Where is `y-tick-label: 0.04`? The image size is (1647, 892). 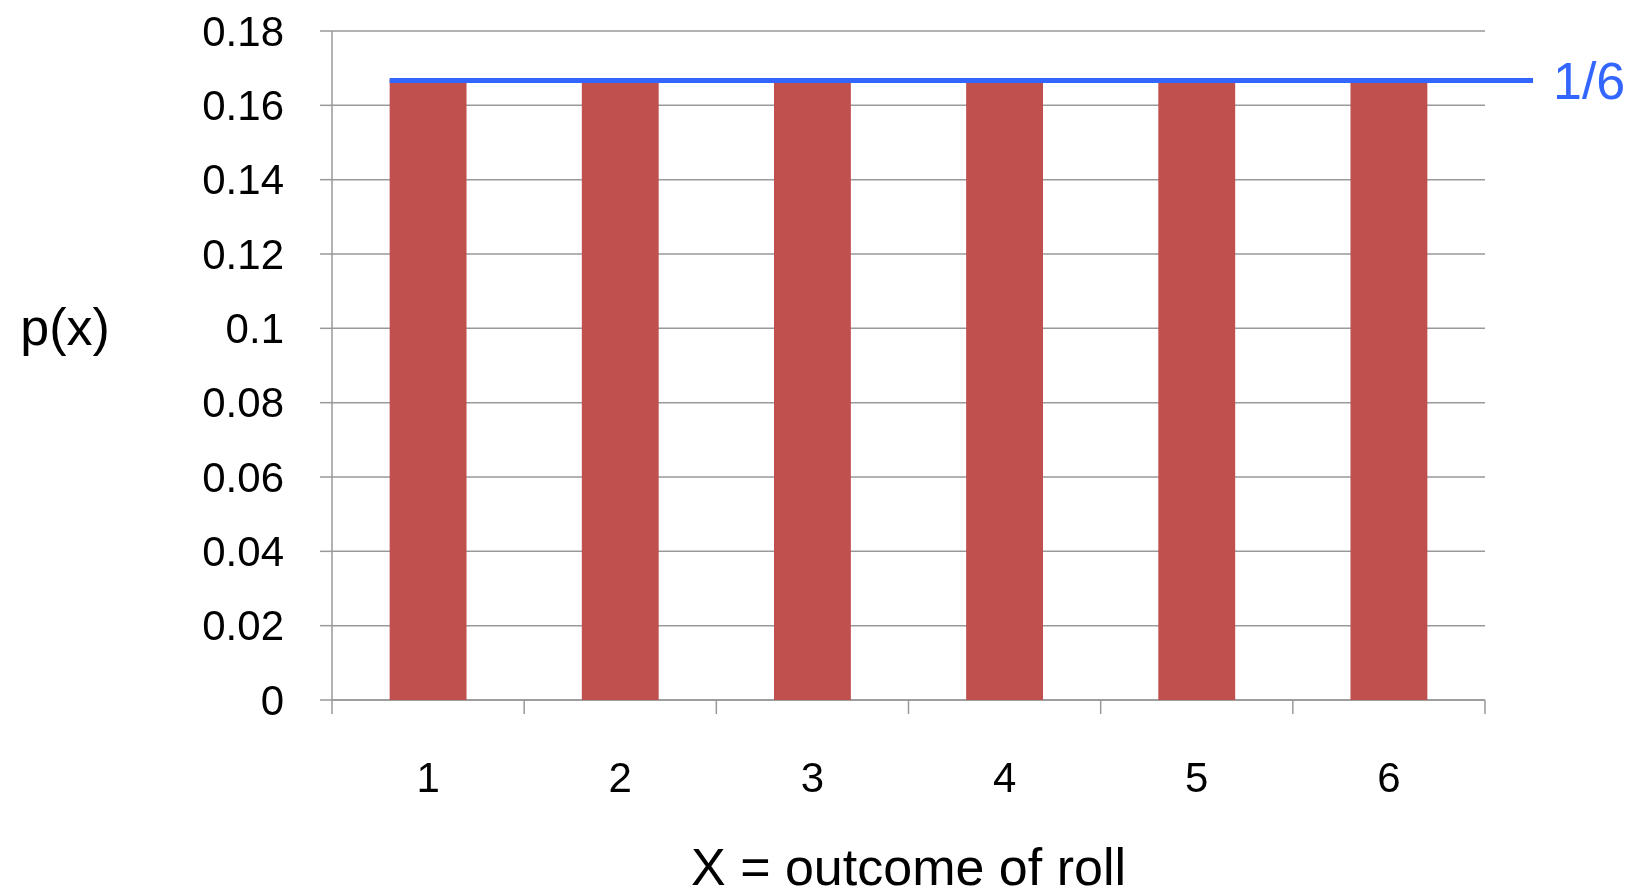
y-tick-label: 0.04 is located at coordinates (243, 552).